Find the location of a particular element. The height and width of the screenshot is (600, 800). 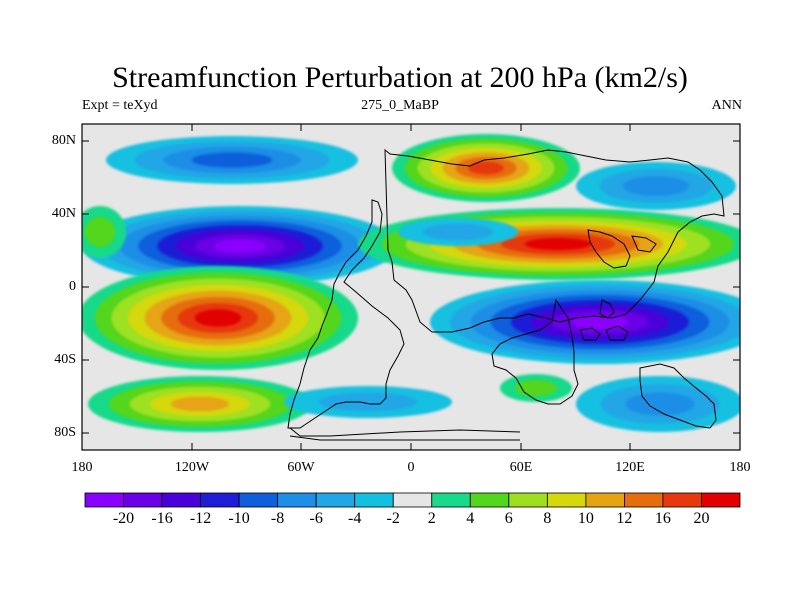

colorbar-label: 6 is located at coordinates (508, 518).